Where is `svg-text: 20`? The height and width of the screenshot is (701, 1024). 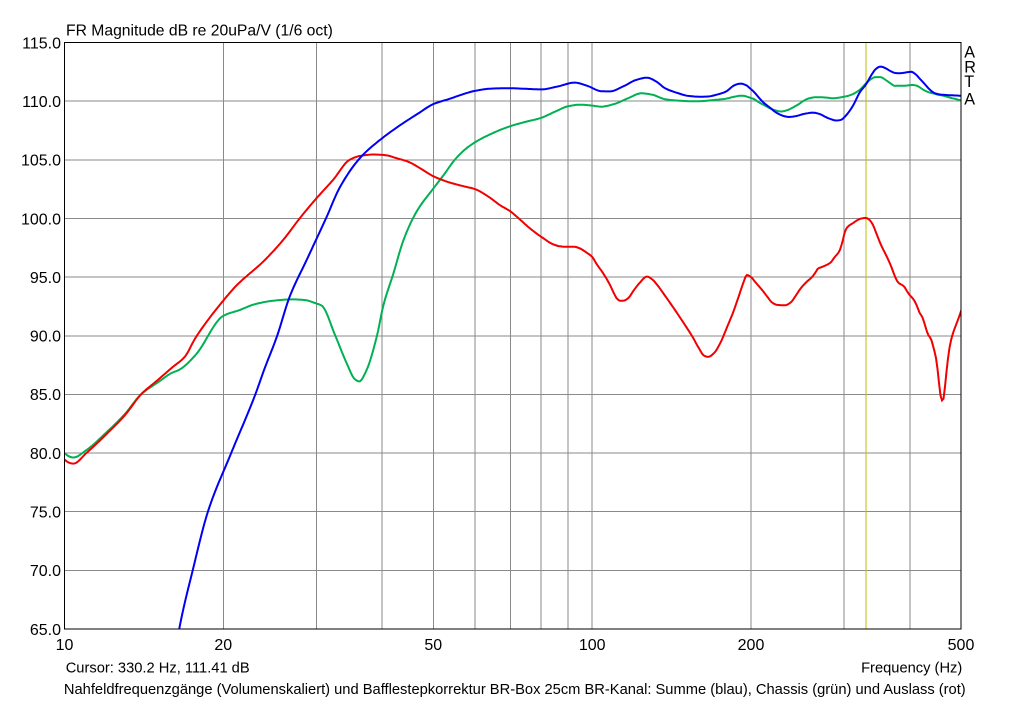 svg-text: 20 is located at coordinates (223, 645).